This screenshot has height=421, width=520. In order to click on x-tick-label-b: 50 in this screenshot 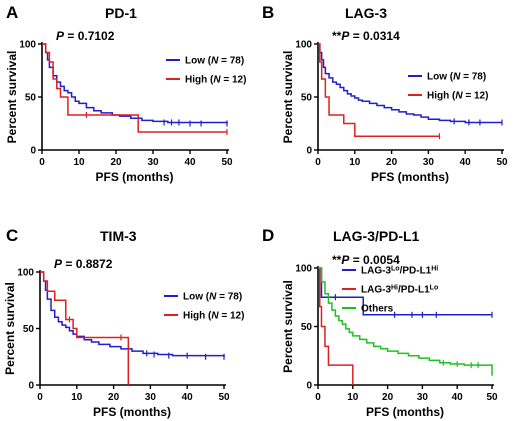, I will do `click(502, 162)`.